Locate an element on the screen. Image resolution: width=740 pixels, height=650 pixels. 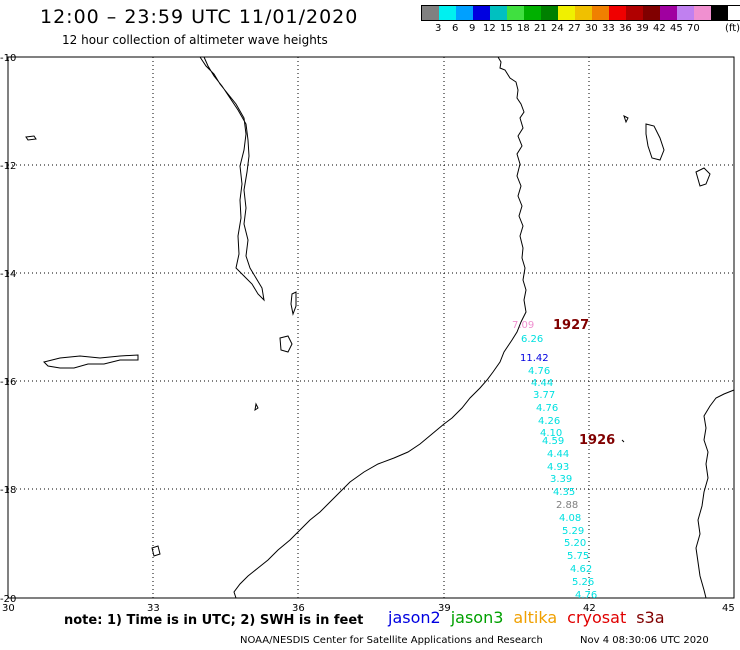
satellite-legend-item: jason2 is located at coordinates (414, 617).